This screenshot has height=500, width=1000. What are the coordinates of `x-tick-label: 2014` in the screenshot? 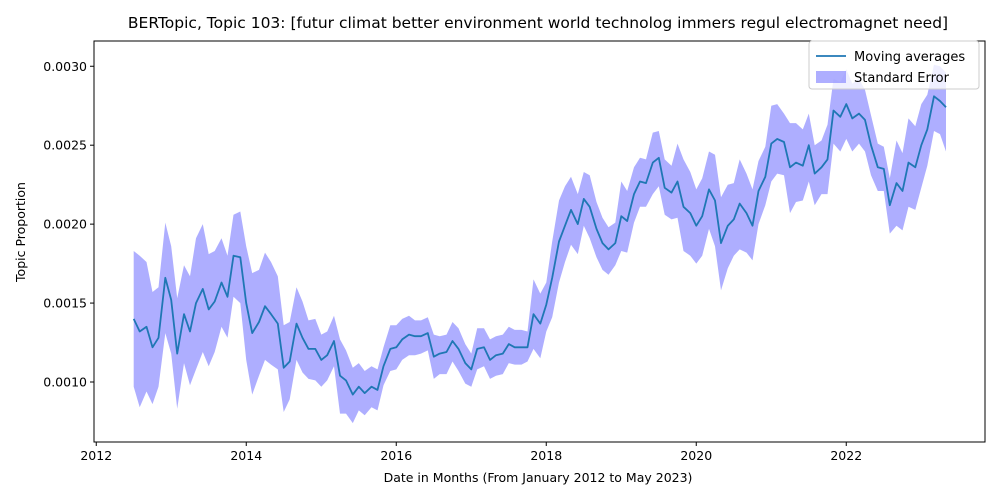 It's located at (246, 455).